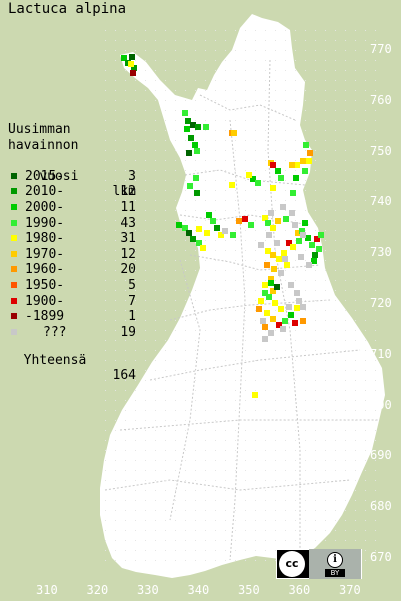  What do you see at coordinates (132, 301) in the screenshot?
I see `legend-count: 7` at bounding box center [132, 301].